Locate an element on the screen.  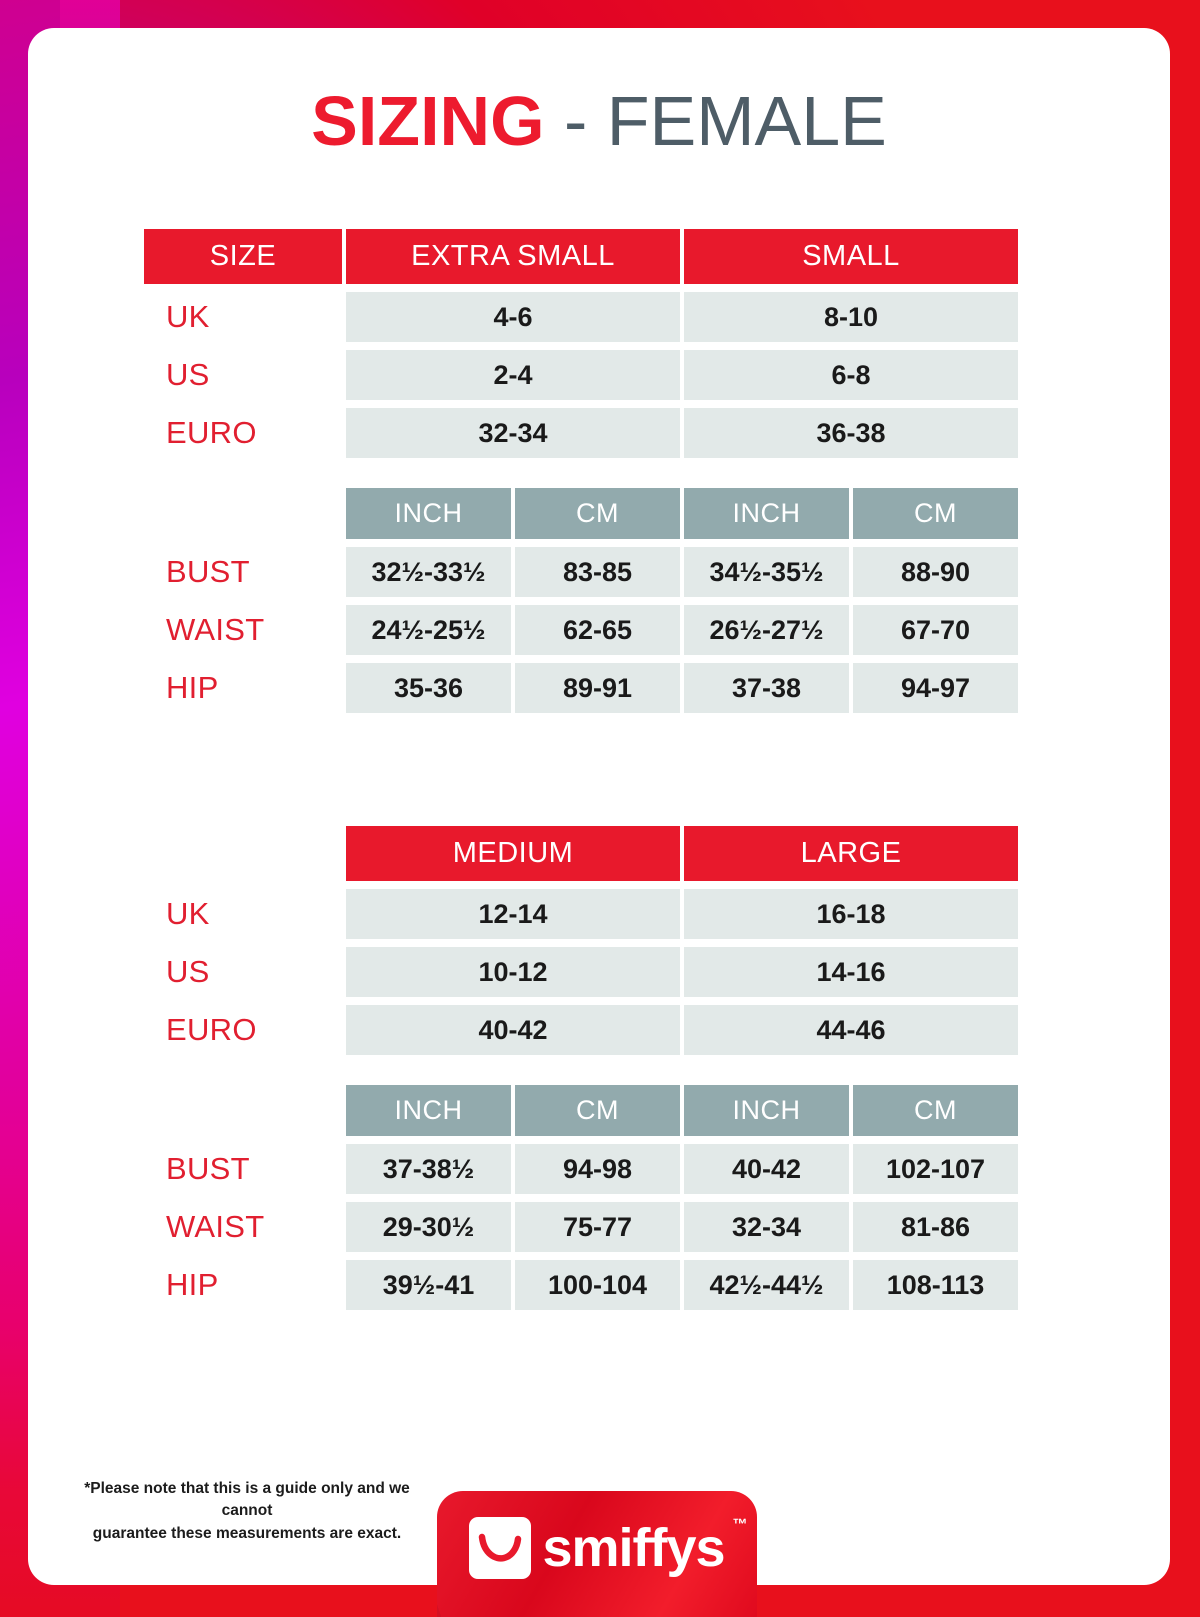
cell-waist-m-cm: 75-77 is located at coordinates (598, 1227).